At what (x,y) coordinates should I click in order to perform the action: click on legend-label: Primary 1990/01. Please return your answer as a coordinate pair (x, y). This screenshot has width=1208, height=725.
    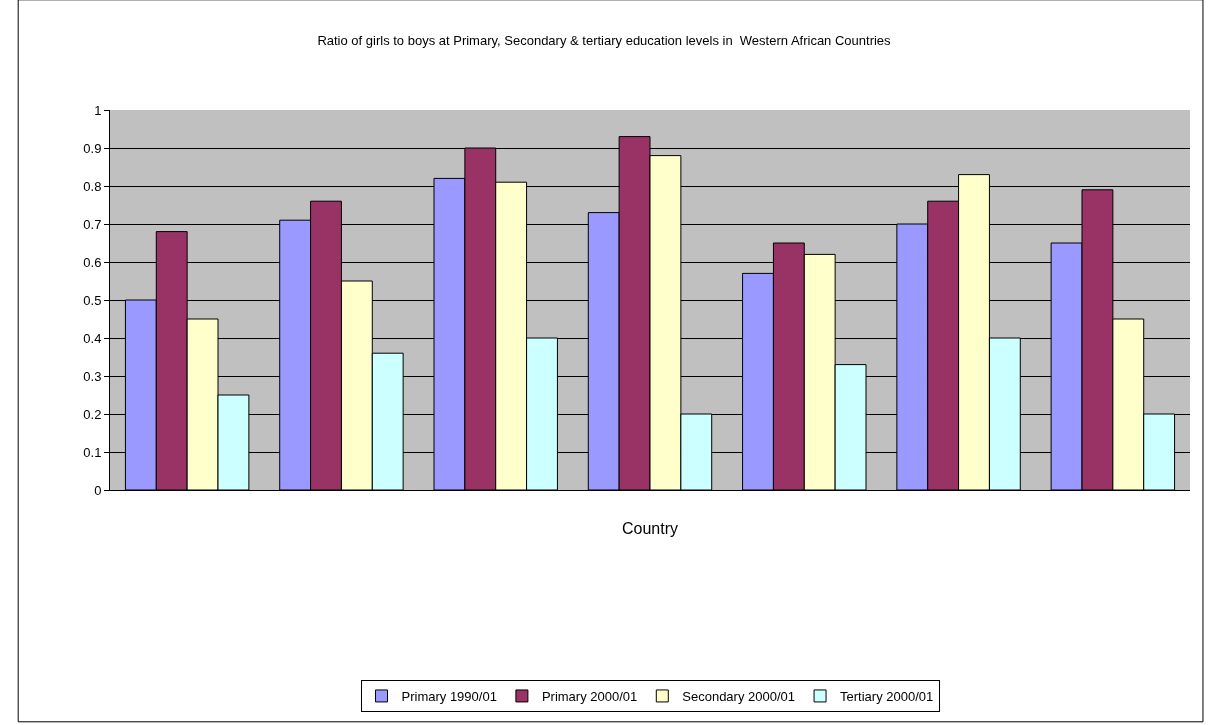
    Looking at the image, I should click on (449, 697).